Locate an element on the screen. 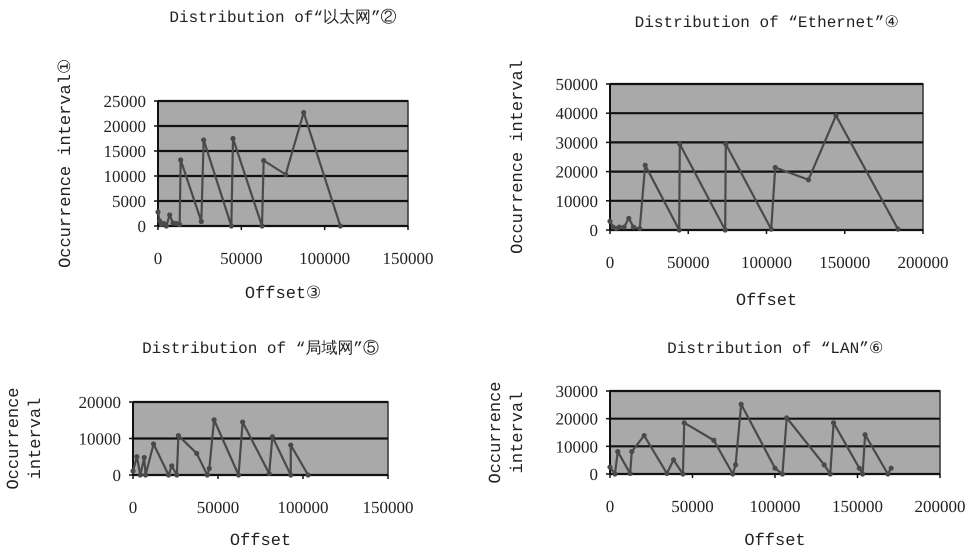 The width and height of the screenshot is (979, 554). x-axis-title: Offset③ is located at coordinates (283, 294).